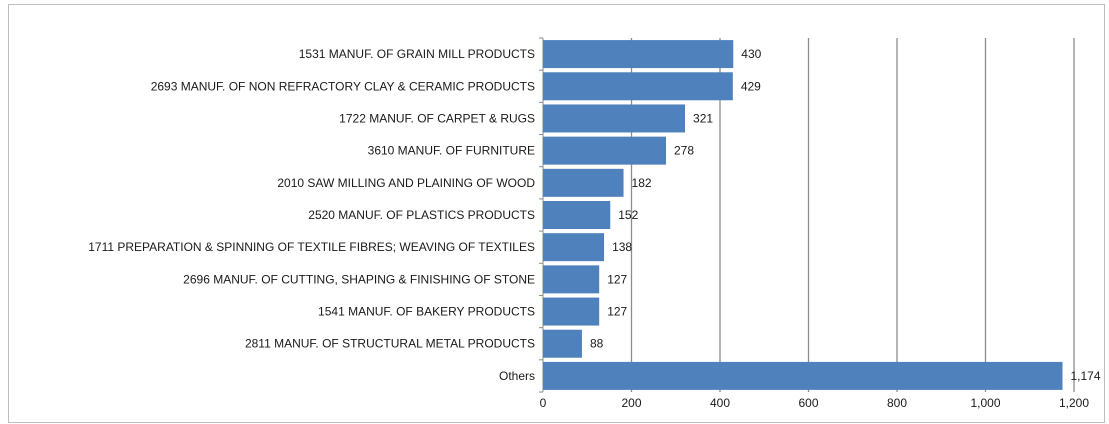 This screenshot has width=1109, height=424. What do you see at coordinates (426, 312) in the screenshot?
I see `category-label: 1541 MANUF. OF BAKERY PRODUCTS` at bounding box center [426, 312].